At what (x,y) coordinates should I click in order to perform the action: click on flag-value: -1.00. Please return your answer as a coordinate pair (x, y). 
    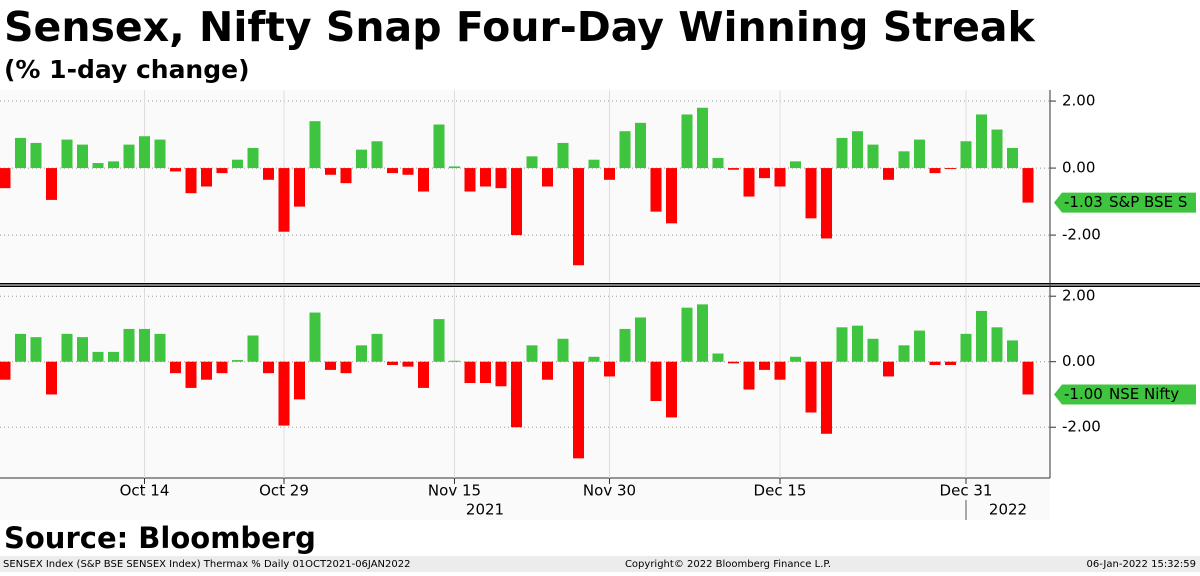
    Looking at the image, I should click on (1083, 394).